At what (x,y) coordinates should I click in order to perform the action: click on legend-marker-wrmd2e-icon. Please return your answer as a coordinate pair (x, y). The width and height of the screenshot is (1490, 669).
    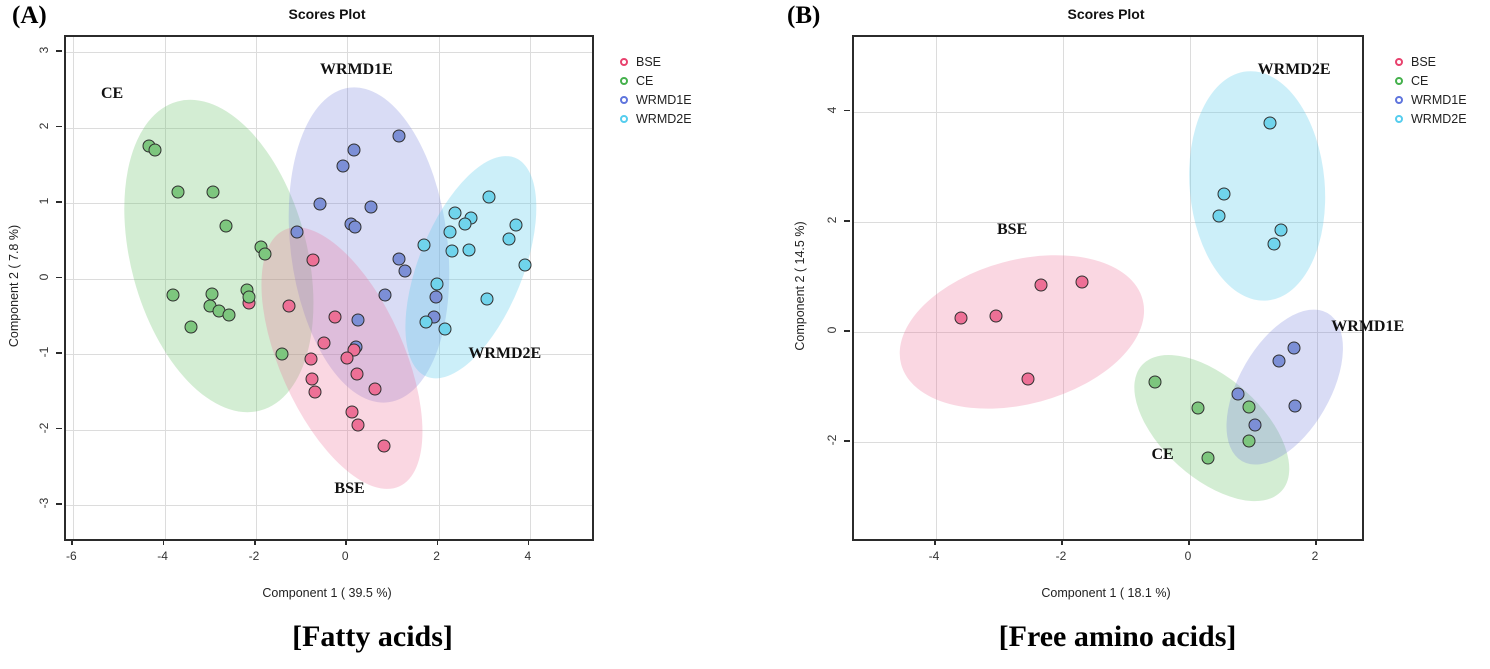
    Looking at the image, I should click on (624, 118).